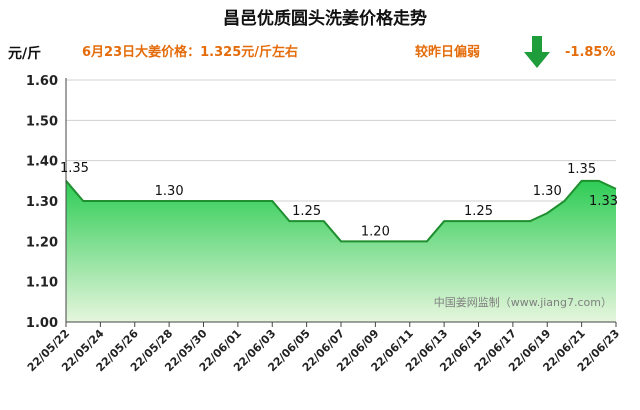  What do you see at coordinates (42, 162) in the screenshot?
I see `y-tick-label: 1.40` at bounding box center [42, 162].